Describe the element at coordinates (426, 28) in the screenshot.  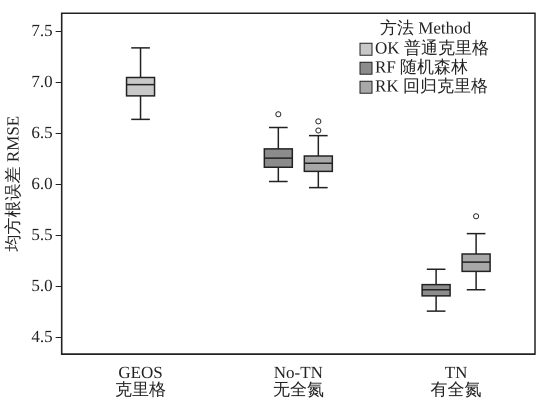
I see `legend-title: 方法 Method` at that location.